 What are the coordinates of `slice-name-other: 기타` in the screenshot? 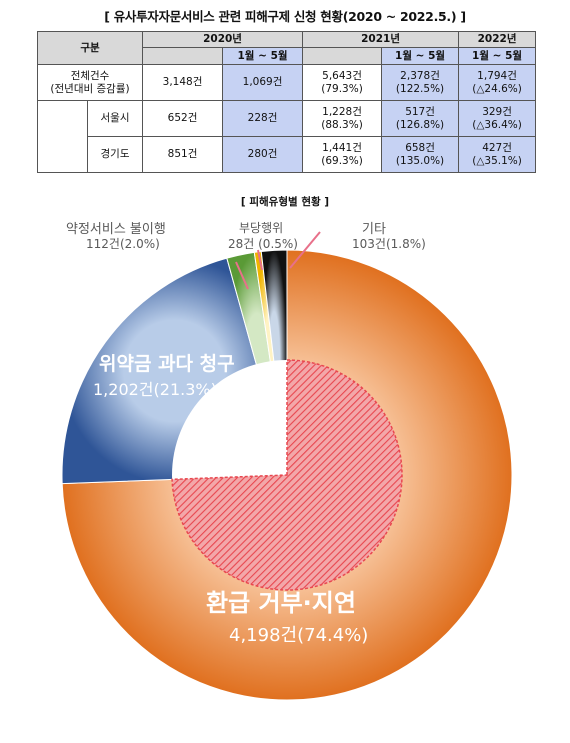 It's located at (374, 229).